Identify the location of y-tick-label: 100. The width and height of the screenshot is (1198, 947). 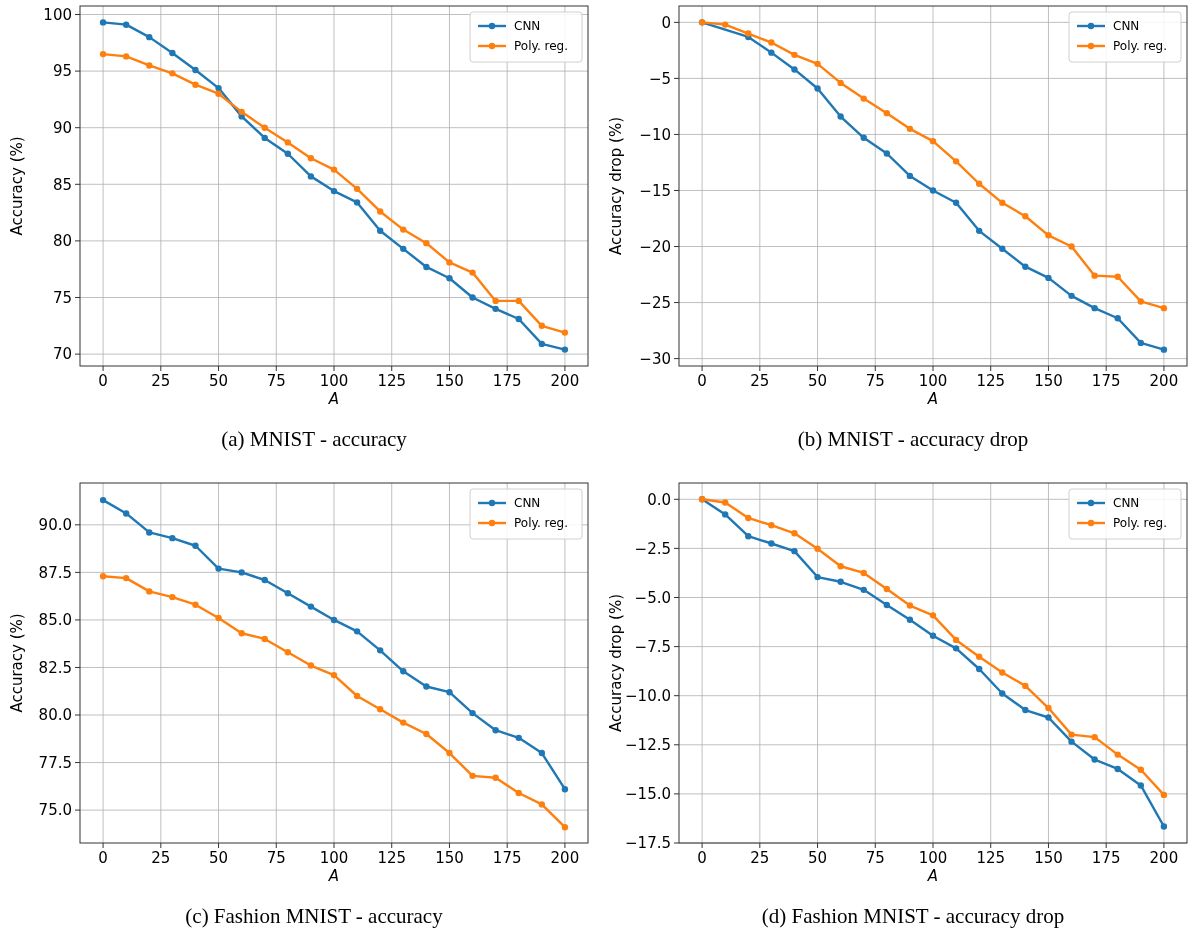
(57, 14).